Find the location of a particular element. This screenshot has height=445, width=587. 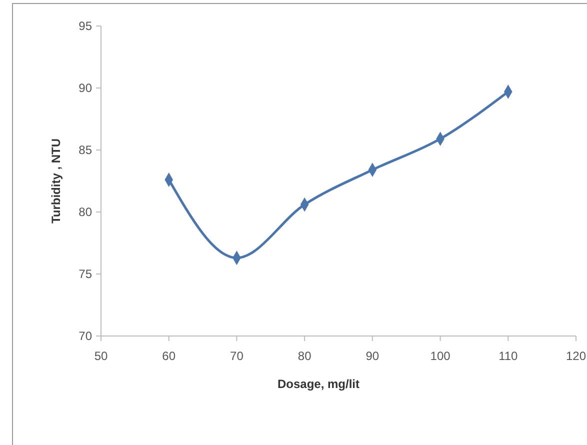

x-tick-label: 60 is located at coordinates (169, 356).